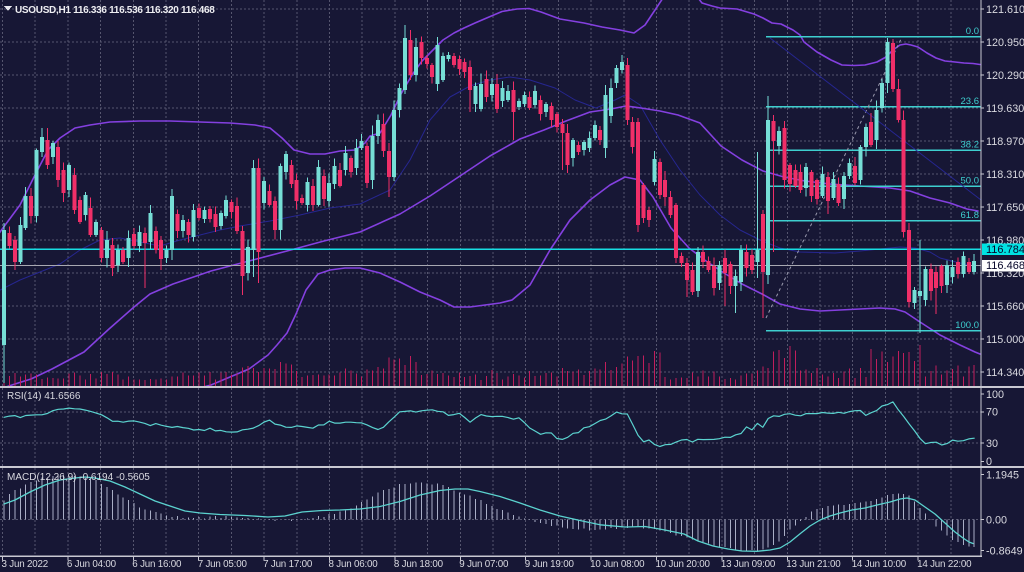 The height and width of the screenshot is (572, 1024). Describe the element at coordinates (972, 31) in the screenshot. I see `svg-text: 0.0` at that location.